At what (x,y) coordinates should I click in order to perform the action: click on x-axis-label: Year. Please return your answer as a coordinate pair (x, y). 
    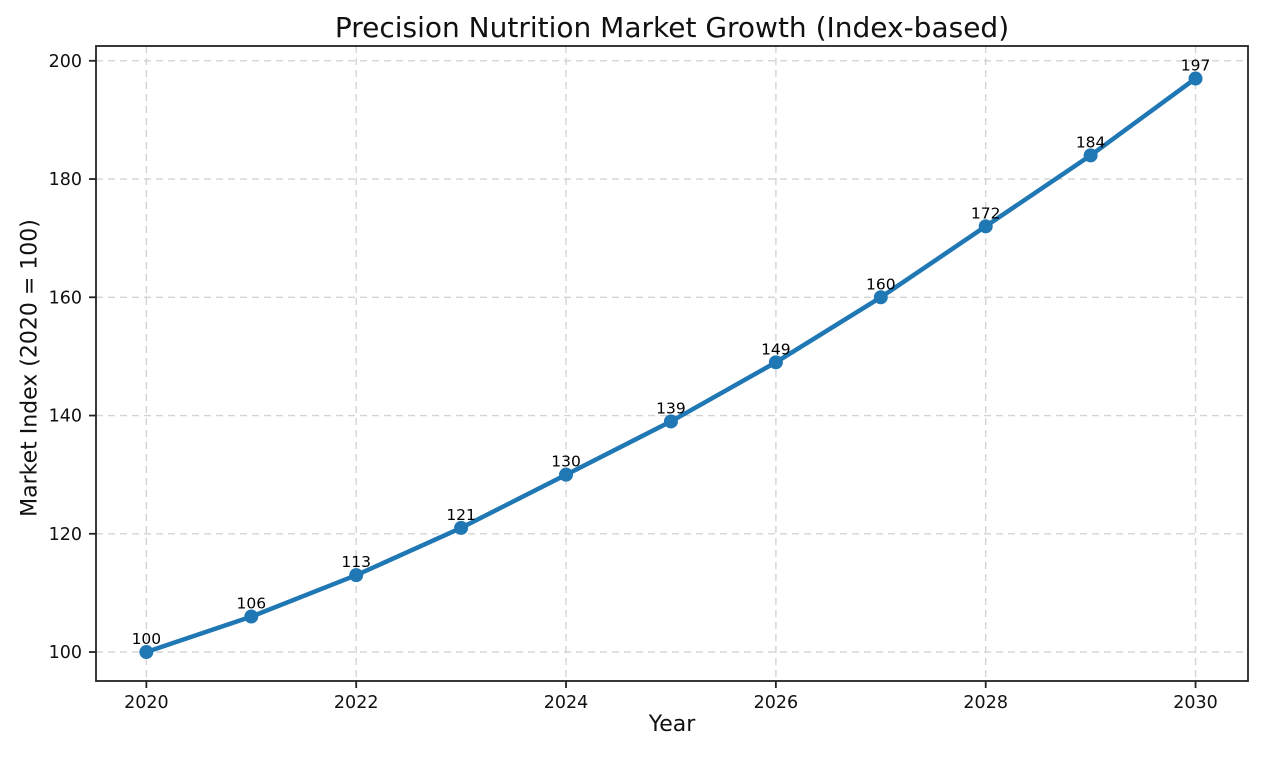
    Looking at the image, I should click on (672, 724).